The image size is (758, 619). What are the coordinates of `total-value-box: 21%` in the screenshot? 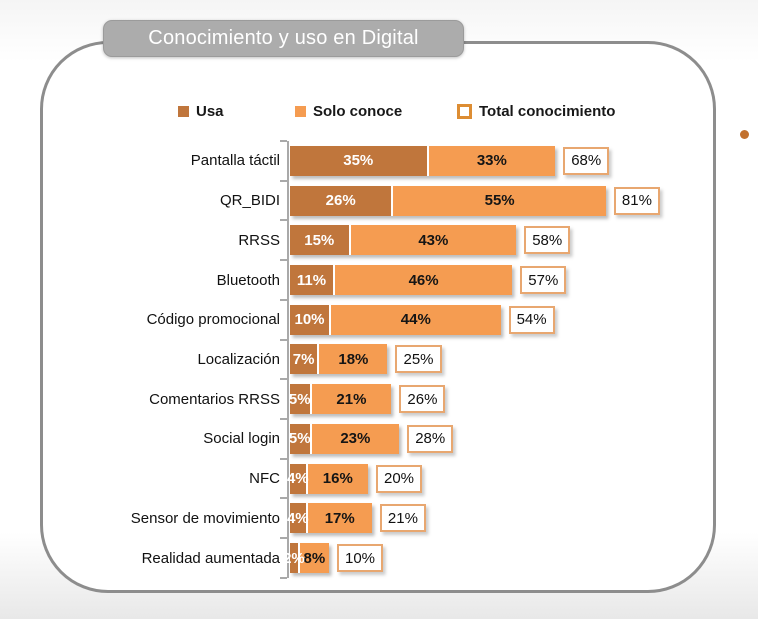 It's located at (402, 518).